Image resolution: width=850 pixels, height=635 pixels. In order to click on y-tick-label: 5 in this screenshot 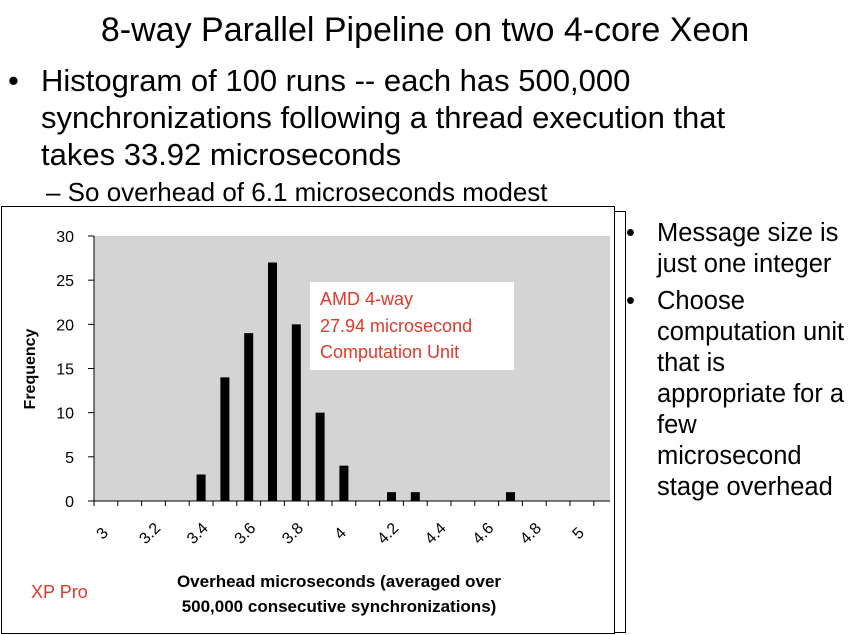, I will do `click(69, 458)`.